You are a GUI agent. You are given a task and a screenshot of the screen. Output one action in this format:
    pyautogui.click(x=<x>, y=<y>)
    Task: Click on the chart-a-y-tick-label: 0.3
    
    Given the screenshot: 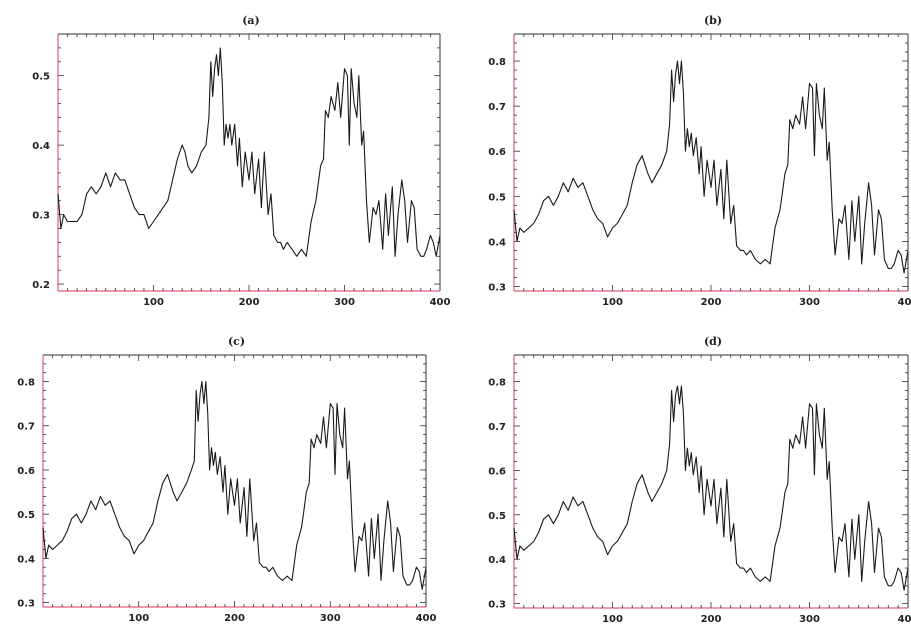 What is the action you would take?
    pyautogui.click(x=41, y=216)
    